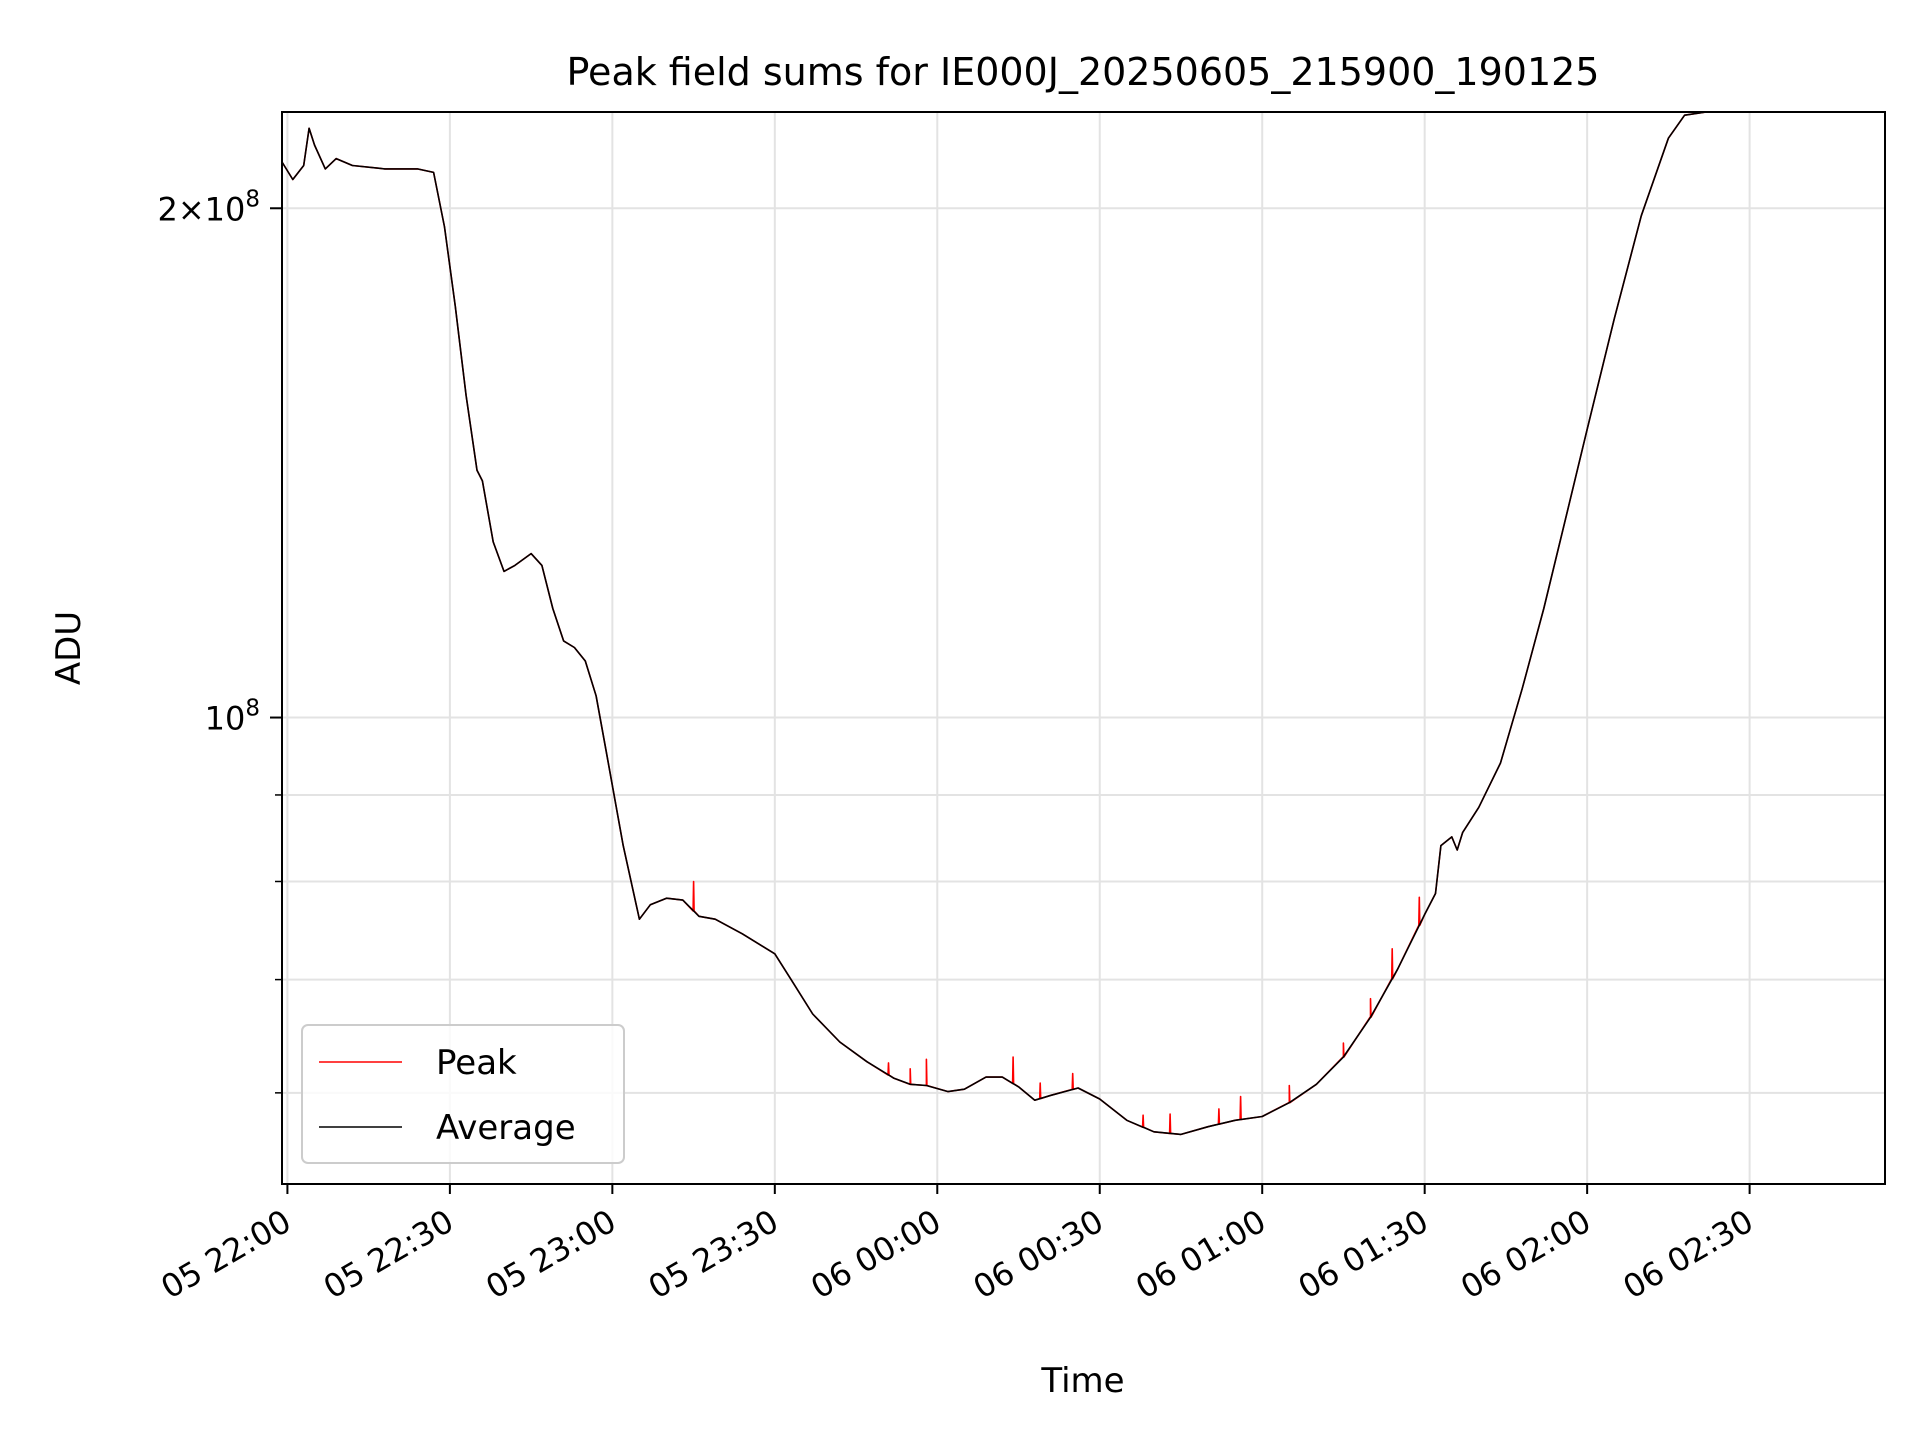  What do you see at coordinates (1082, 1381) in the screenshot?
I see `x-axis-label: Time` at bounding box center [1082, 1381].